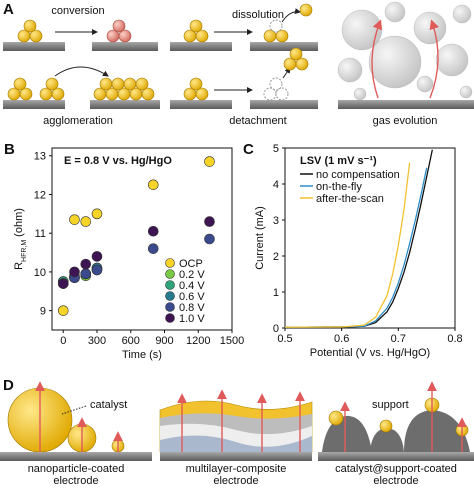 This screenshot has height=490, width=474. I want to click on legend-title: LSV (1 mV s⁻¹), so click(338, 161).